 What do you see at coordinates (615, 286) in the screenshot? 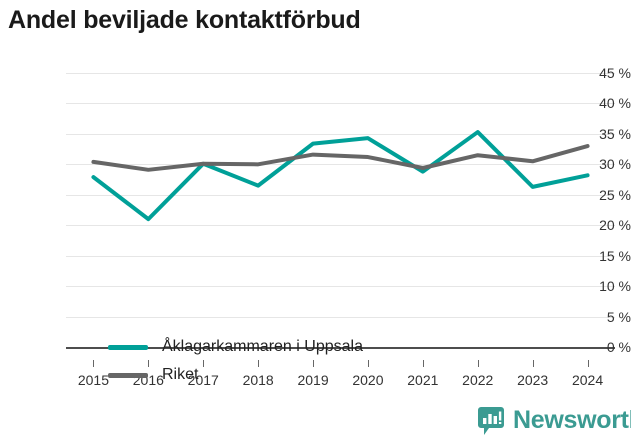
I see `y-axis-tick-label: 10 %` at bounding box center [615, 286].